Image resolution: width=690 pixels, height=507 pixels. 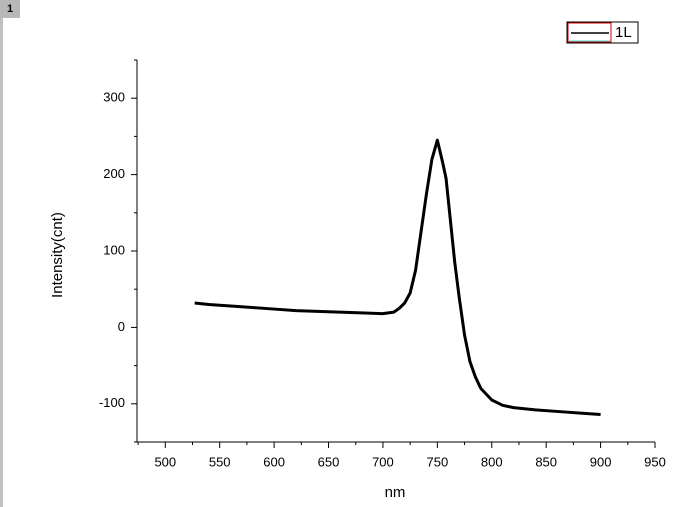 I want to click on x-tick-label: 650, so click(x=329, y=461).